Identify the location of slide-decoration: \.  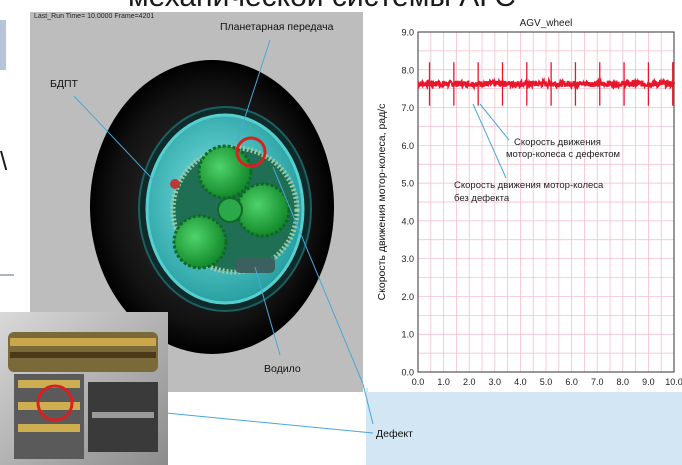
(7, 148).